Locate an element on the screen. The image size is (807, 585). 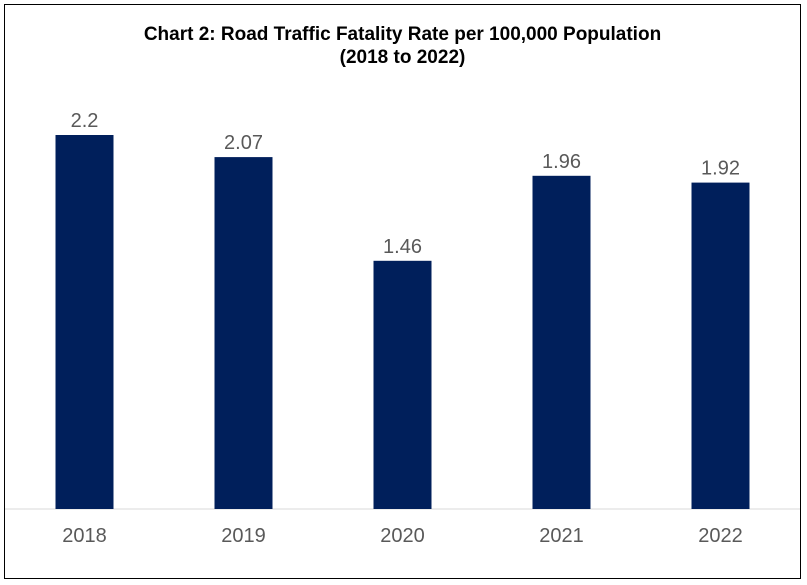
data-label-2020: 1.46 is located at coordinates (402, 247).